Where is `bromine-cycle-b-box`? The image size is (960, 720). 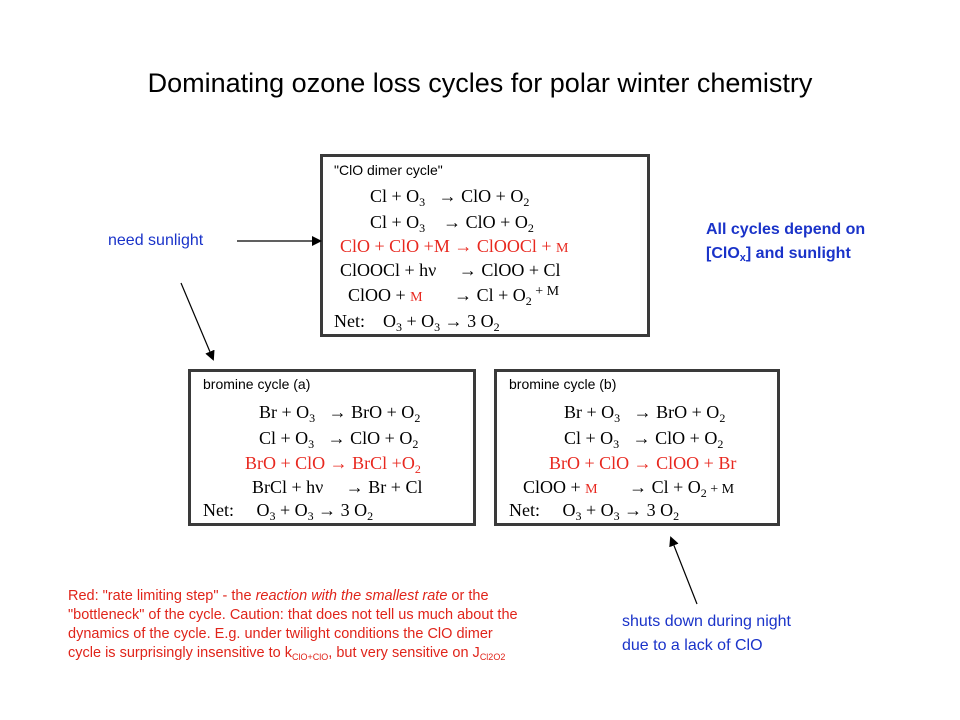
bromine-cycle-b-box is located at coordinates (637, 447).